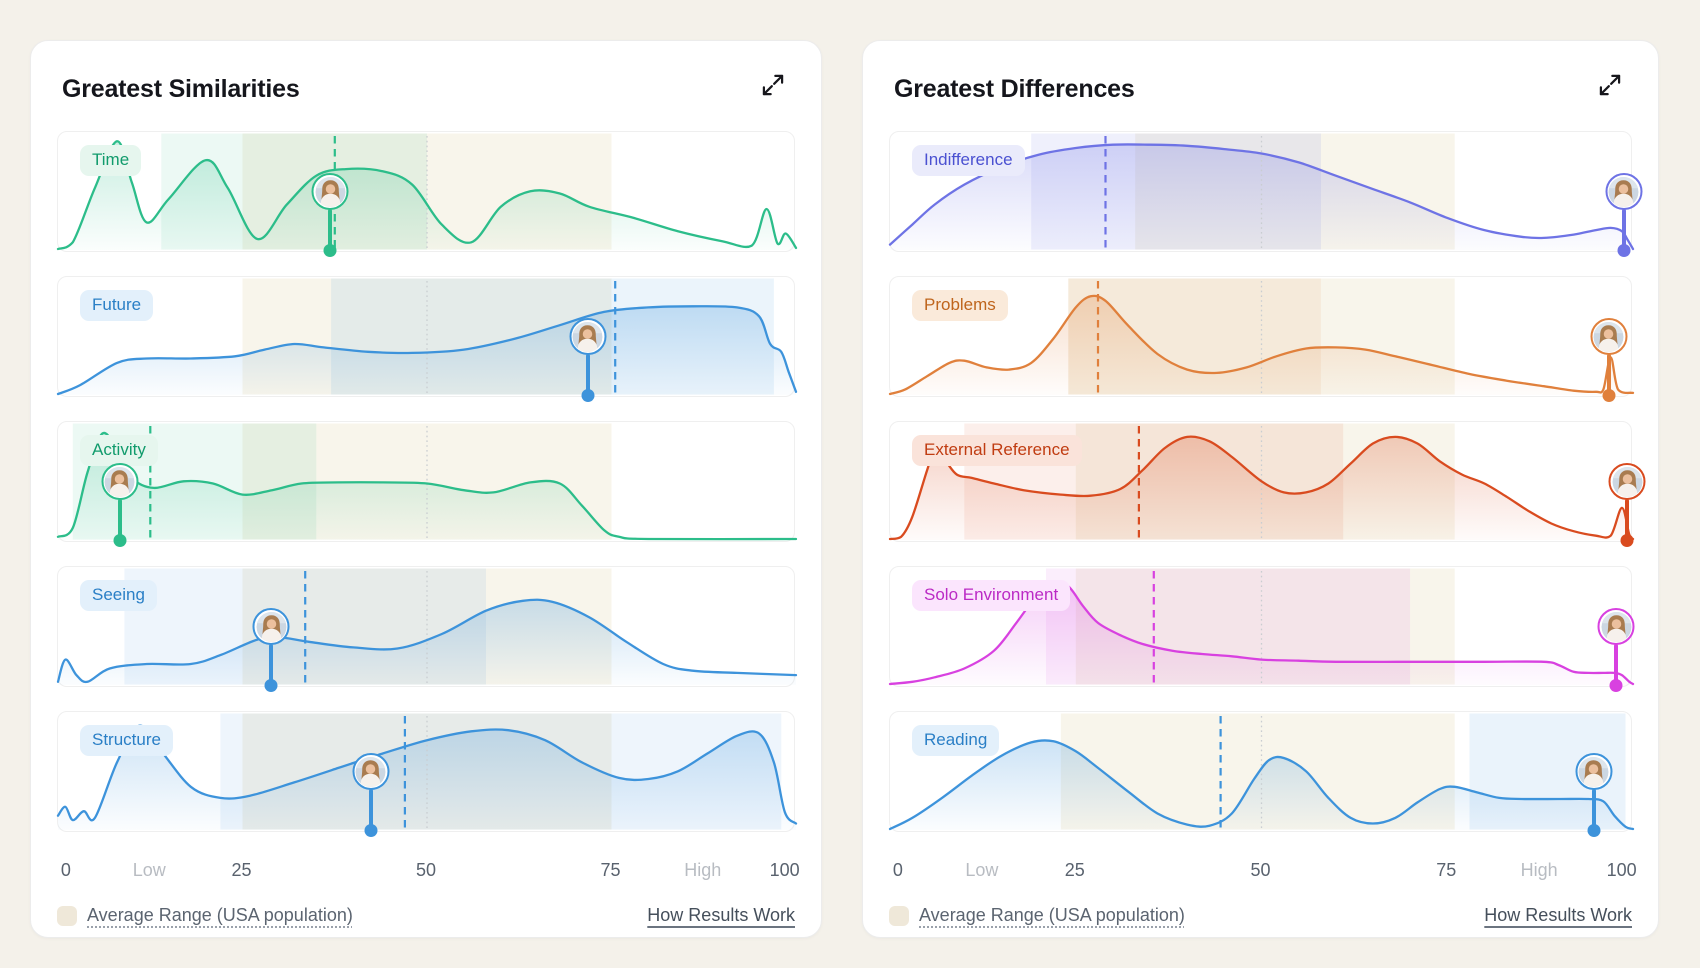 The image size is (1700, 968). What do you see at coordinates (119, 450) in the screenshot?
I see `trait-label-badge: Activity` at bounding box center [119, 450].